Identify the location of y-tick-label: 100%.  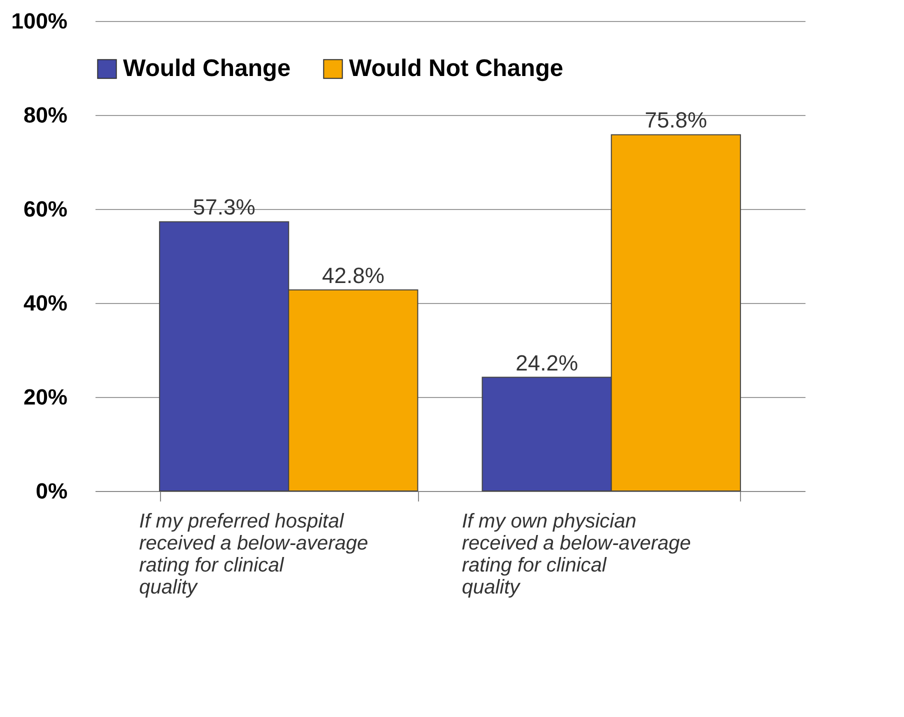
(39, 21).